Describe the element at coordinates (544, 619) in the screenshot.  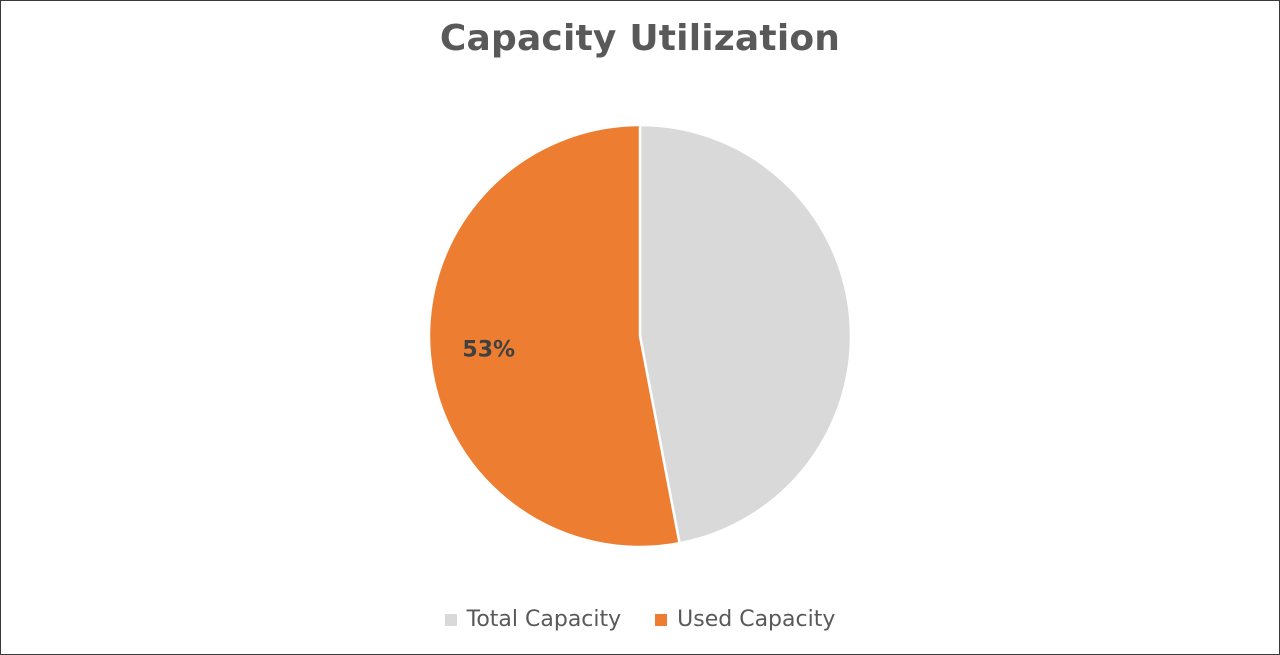
I see `legend-label-total-capacity: Total Capacity` at that location.